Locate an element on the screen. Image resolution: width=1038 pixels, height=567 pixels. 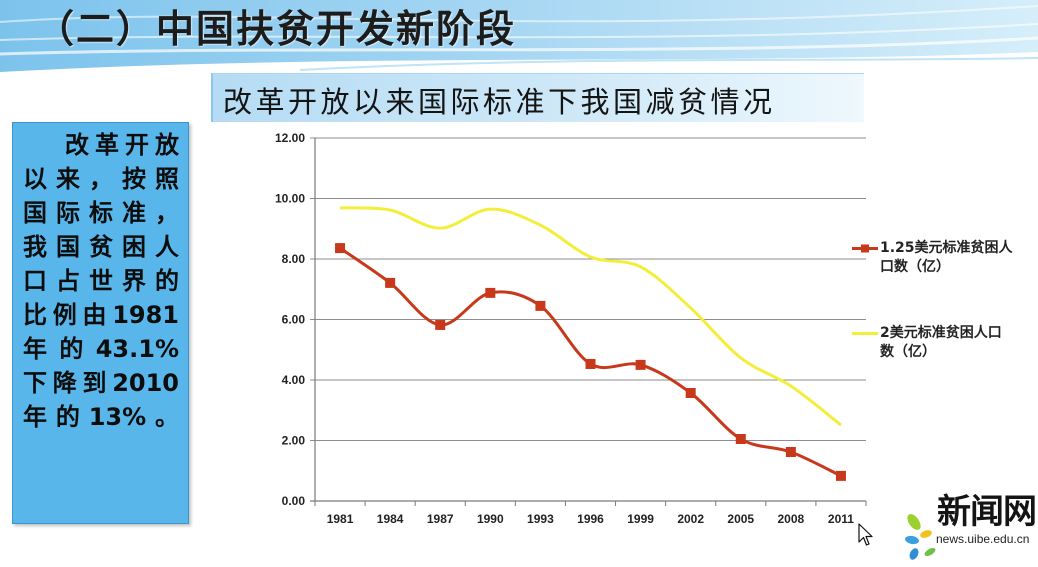
legend-label-line: 2美元标准贫困人口 is located at coordinates (941, 333).